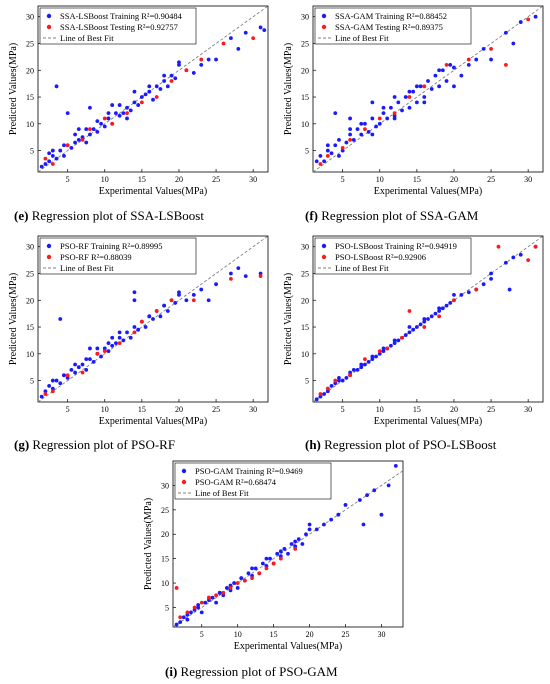 The image size is (550, 684). I want to click on caption-text: Regression plot of PSO-LSBoost, so click(408, 444).